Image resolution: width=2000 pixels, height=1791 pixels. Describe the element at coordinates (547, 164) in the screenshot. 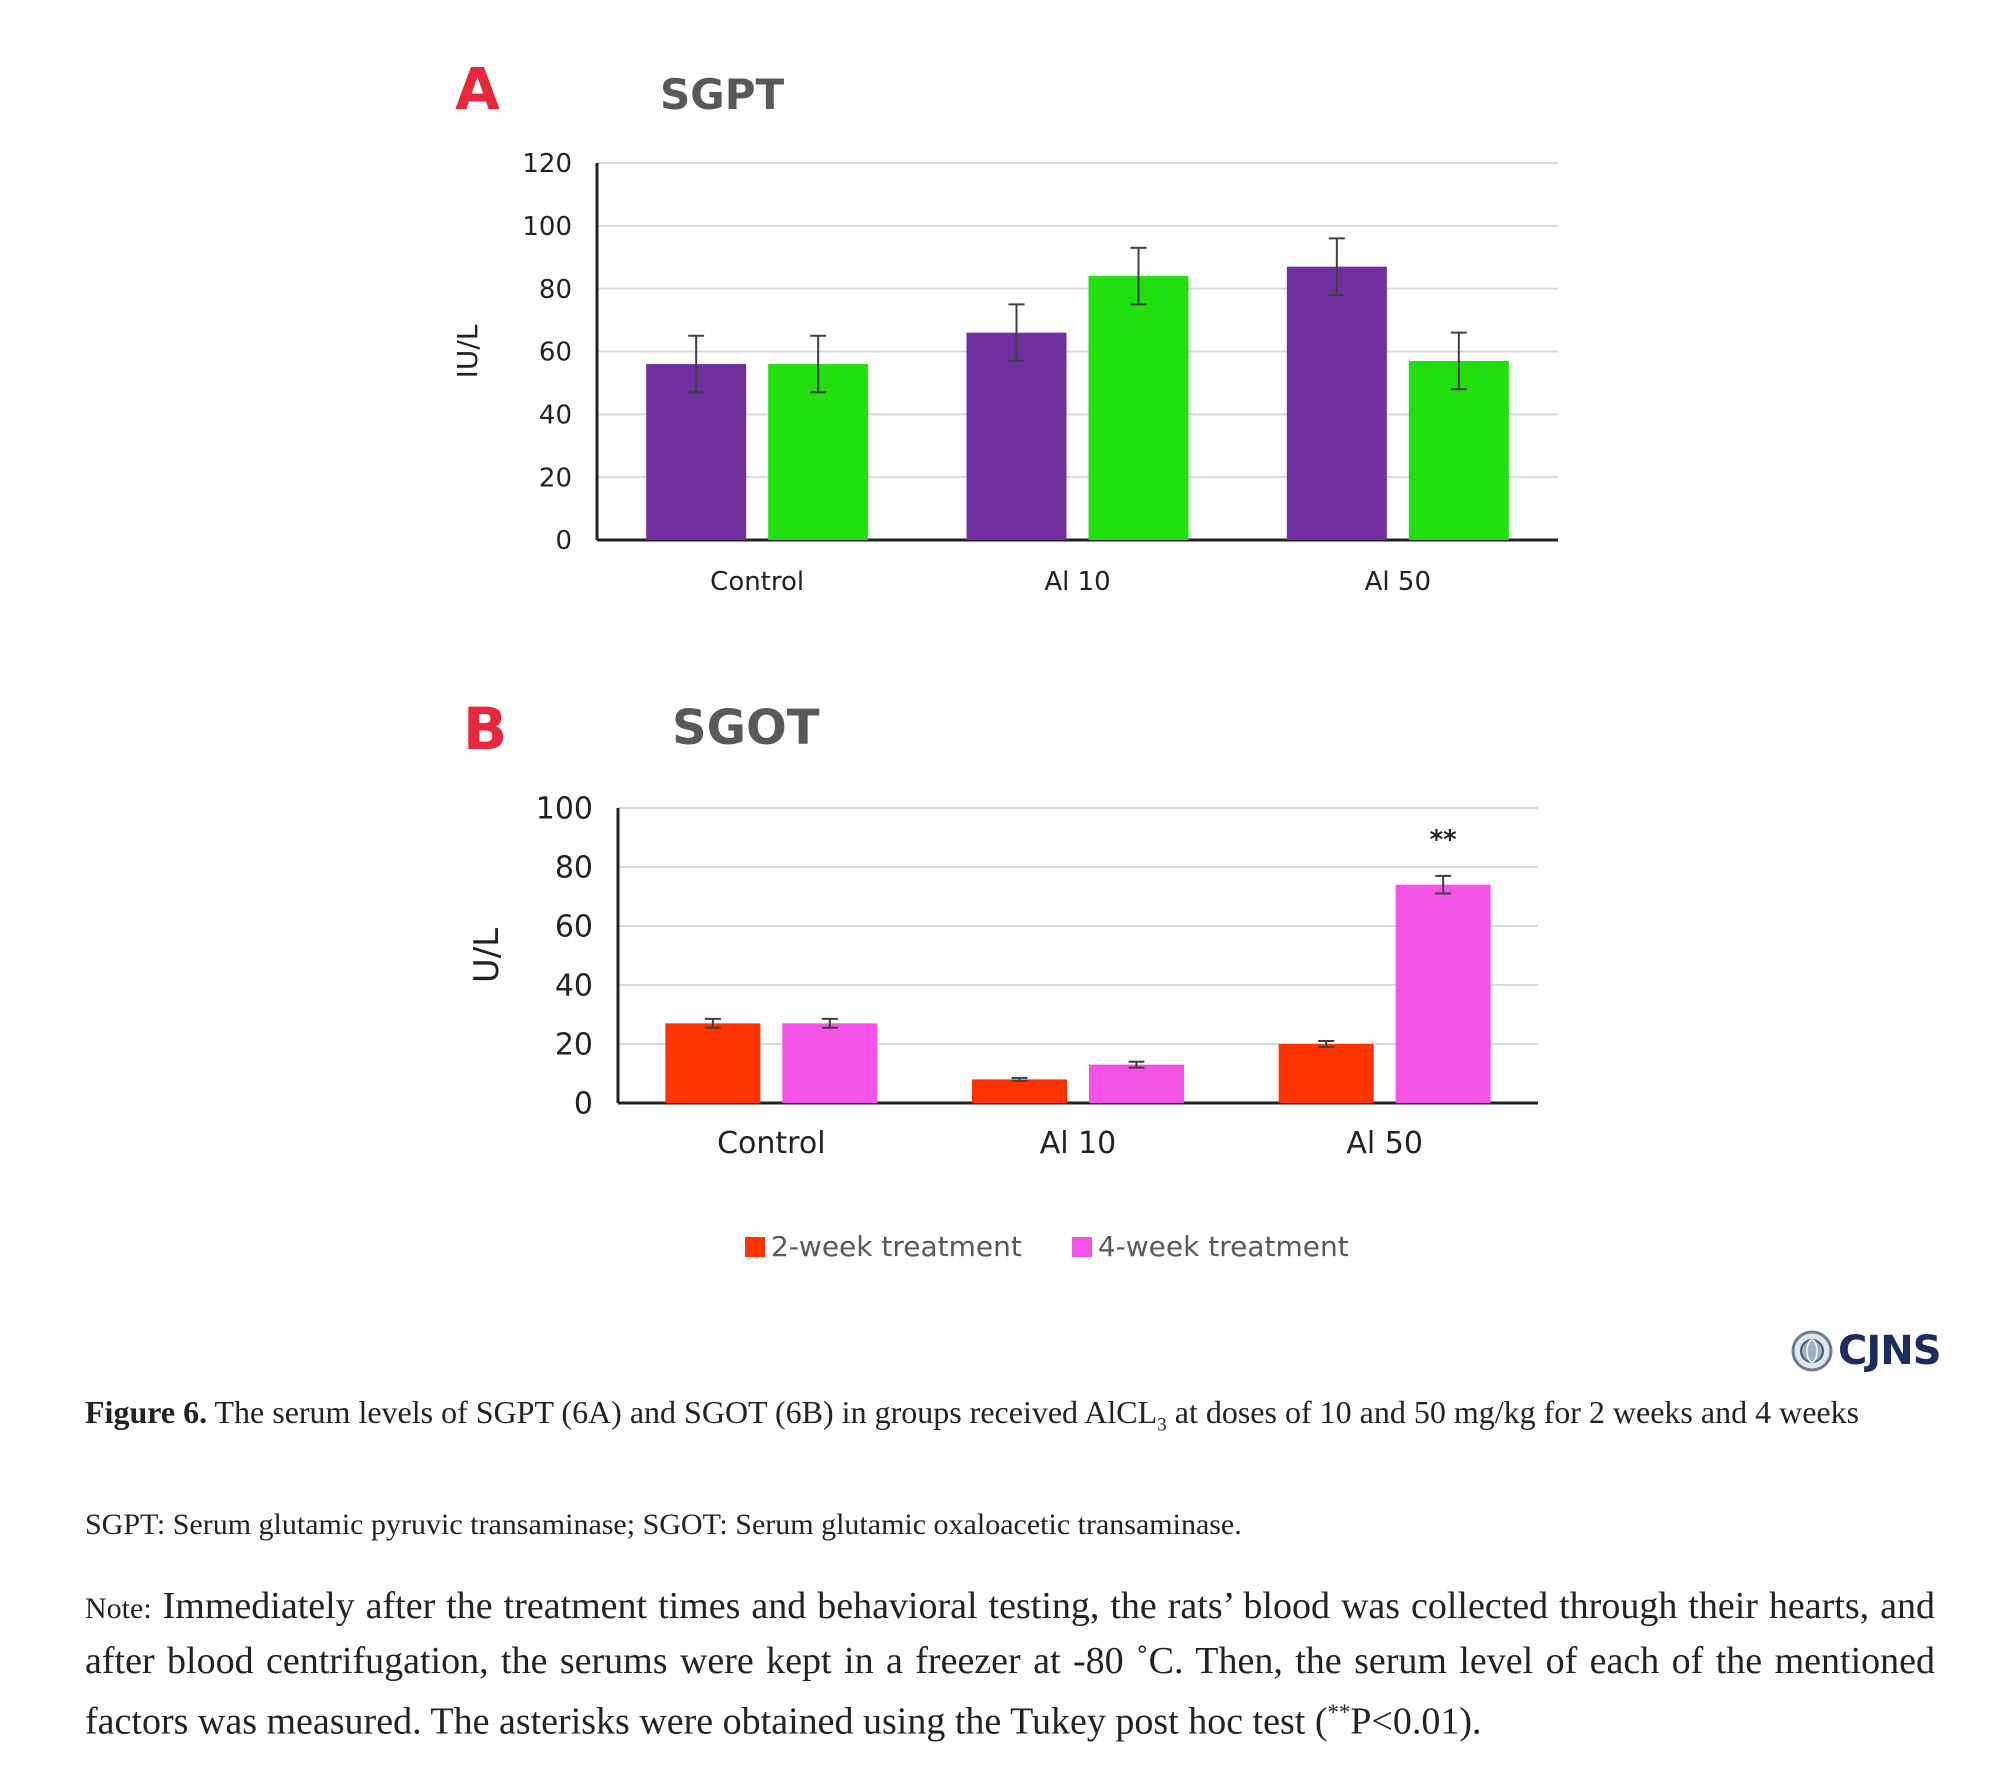

I see `y-tick-label: 120` at that location.